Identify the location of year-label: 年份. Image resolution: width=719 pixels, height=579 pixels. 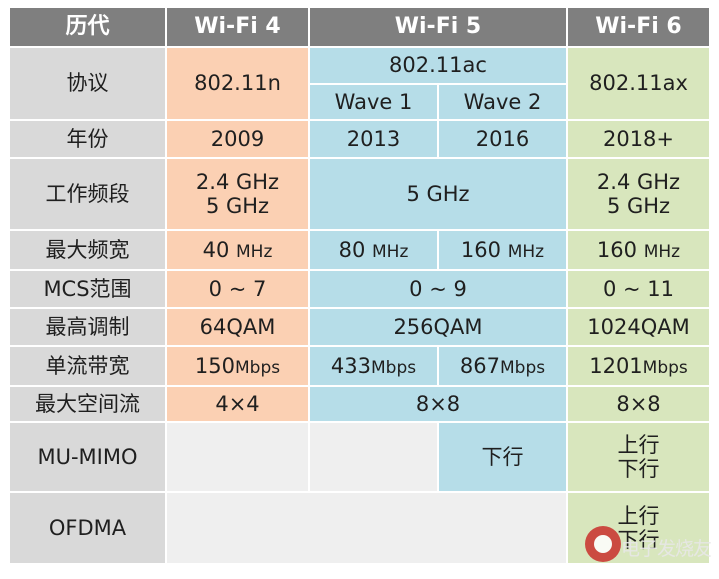
(87, 139).